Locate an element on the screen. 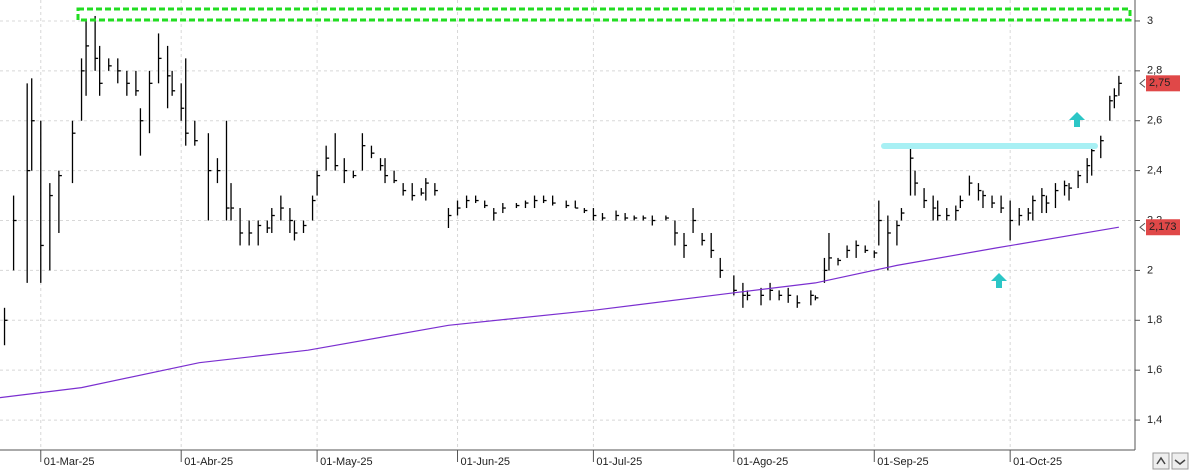 Image resolution: width=1198 pixels, height=473 pixels. x-tick-label: 01-Jun-25 is located at coordinates (486, 462).